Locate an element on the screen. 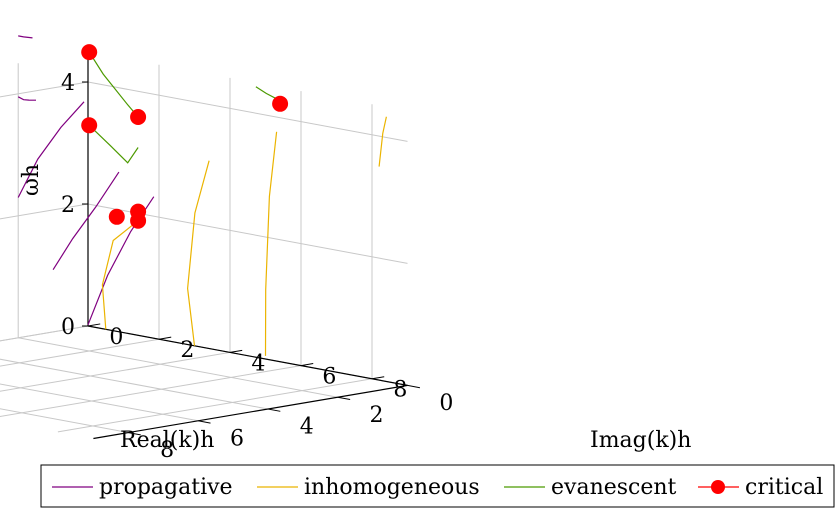 This screenshot has height=515, width=839. real-tick-label: 0 is located at coordinates (116, 337).